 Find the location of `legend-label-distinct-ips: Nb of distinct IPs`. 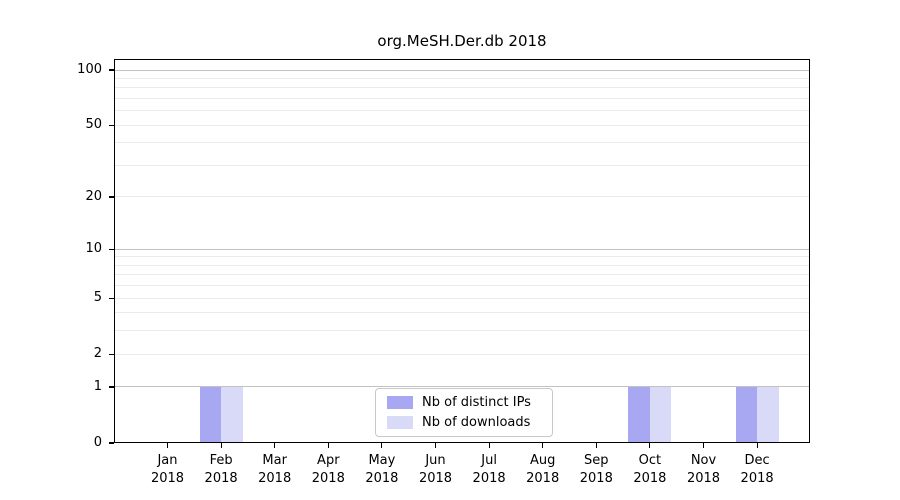

legend-label-distinct-ips: Nb of distinct IPs is located at coordinates (476, 402).